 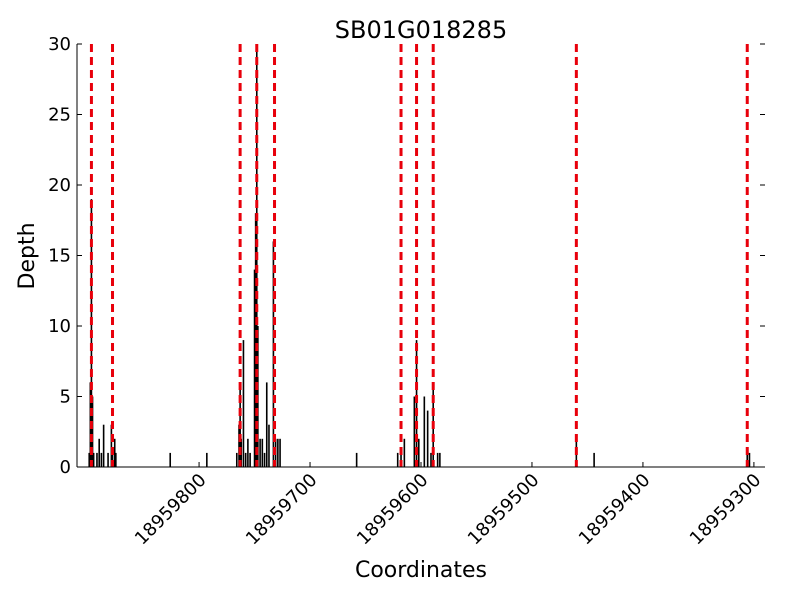 What do you see at coordinates (615, 510) in the screenshot?
I see `x-tick-label: 18959400` at bounding box center [615, 510].